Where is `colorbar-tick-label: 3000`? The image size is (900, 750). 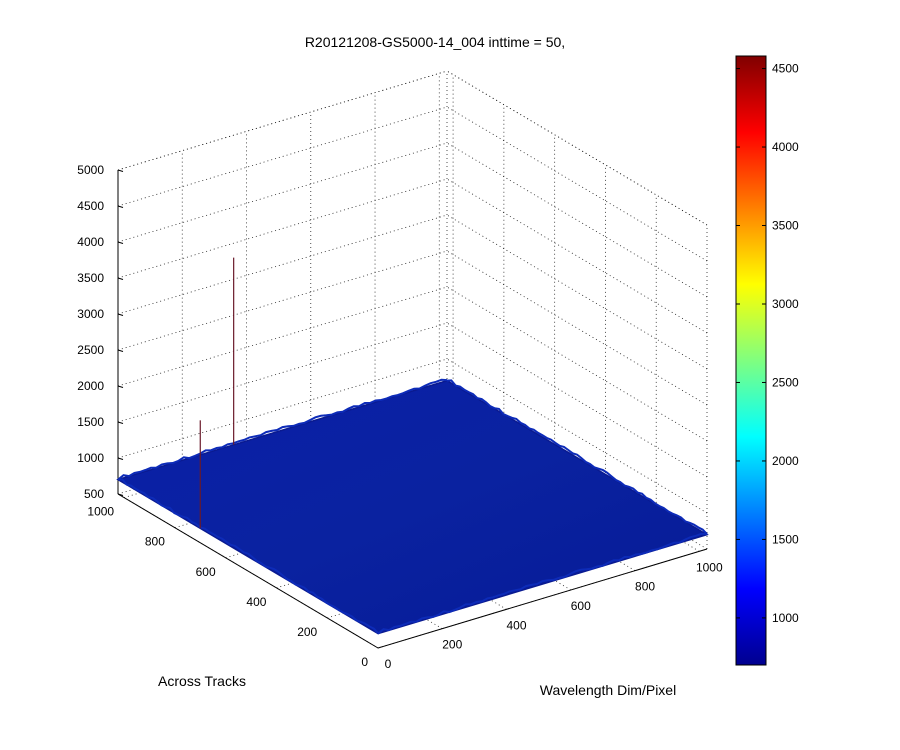 colorbar-tick-label: 3000 is located at coordinates (785, 304).